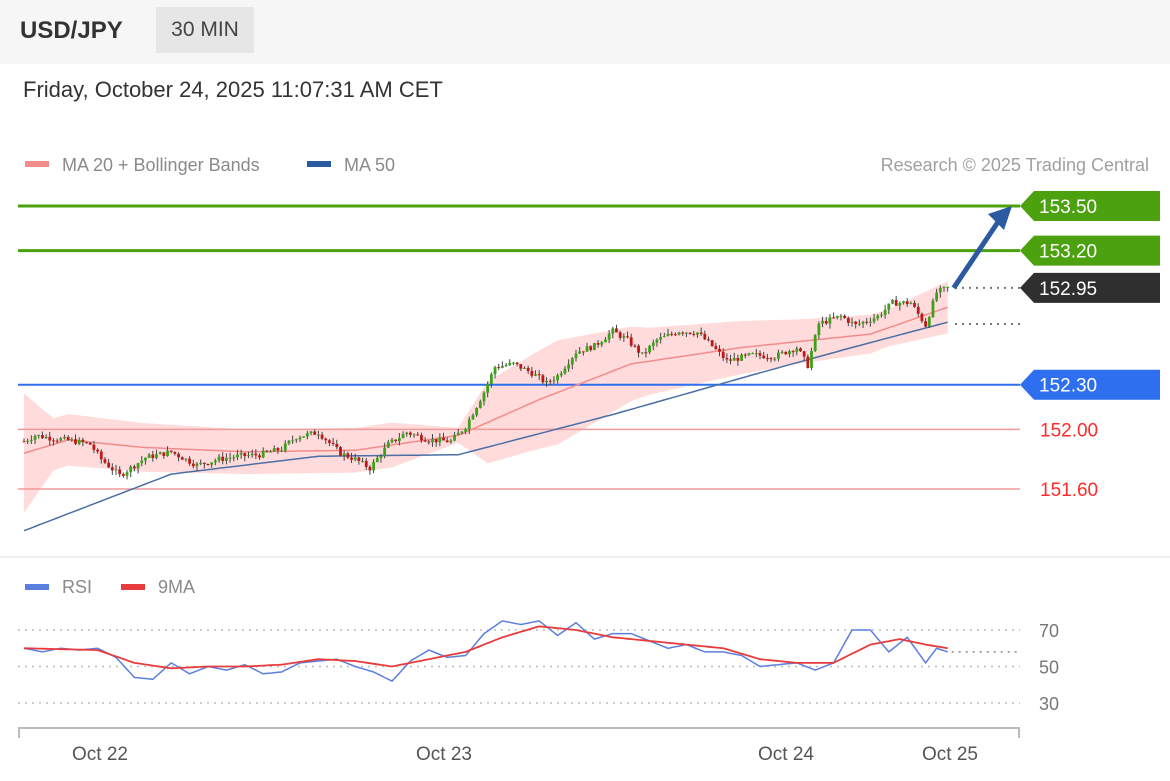 The height and width of the screenshot is (781, 1170). Describe the element at coordinates (1049, 668) in the screenshot. I see `rsi-tick-label-50: 50` at that location.